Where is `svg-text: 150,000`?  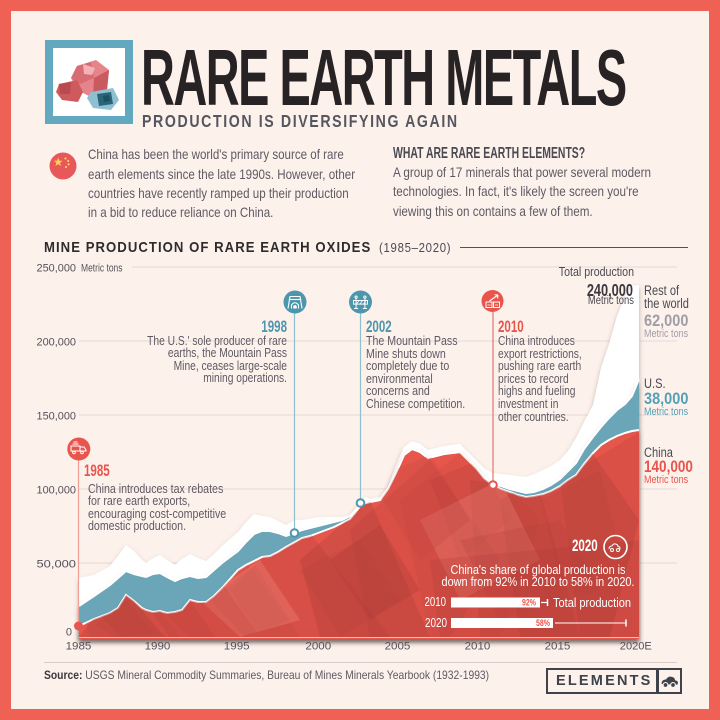
svg-text: 150,000 is located at coordinates (57, 417).